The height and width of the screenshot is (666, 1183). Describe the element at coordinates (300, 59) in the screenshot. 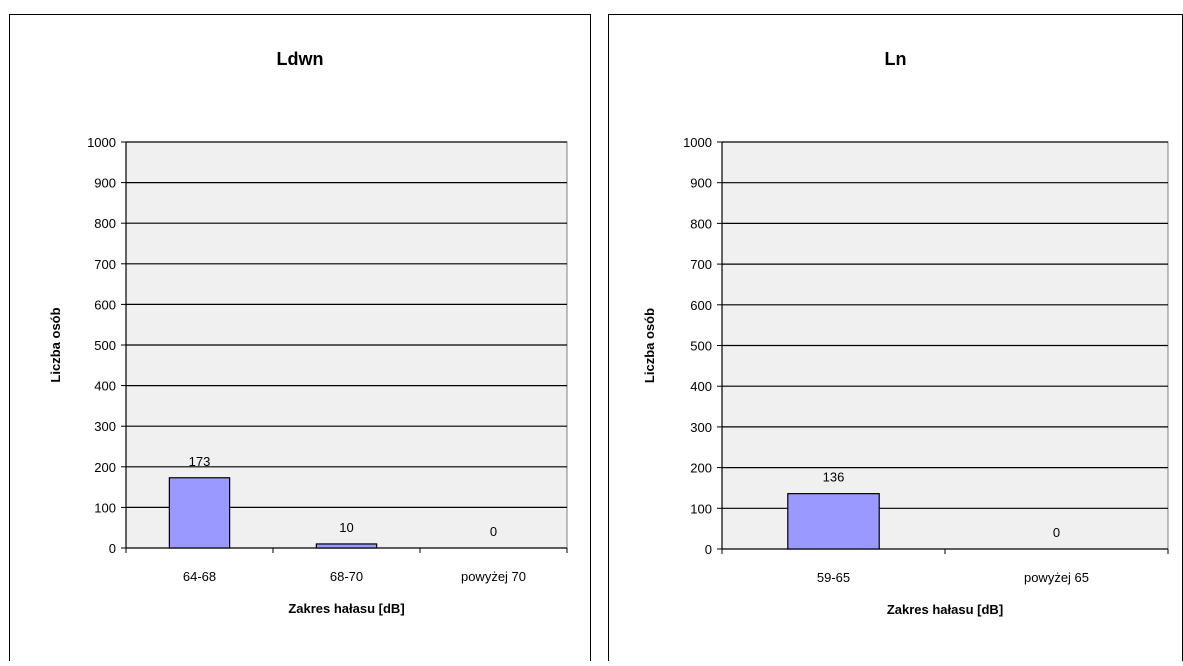

I see `chart-title: Ldwn` at that location.